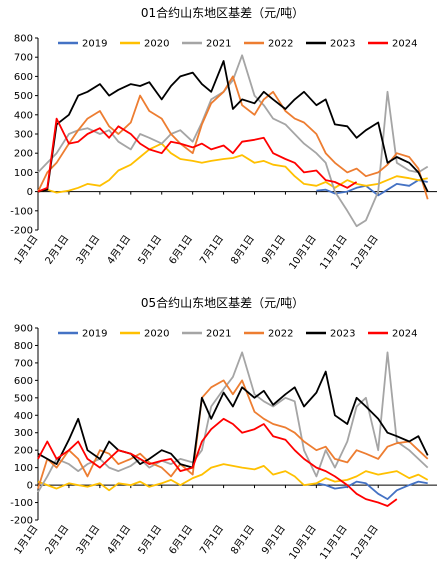 The image size is (445, 580). I want to click on chart-title: 05合约山东地区基差（元/吨）, so click(222, 302).